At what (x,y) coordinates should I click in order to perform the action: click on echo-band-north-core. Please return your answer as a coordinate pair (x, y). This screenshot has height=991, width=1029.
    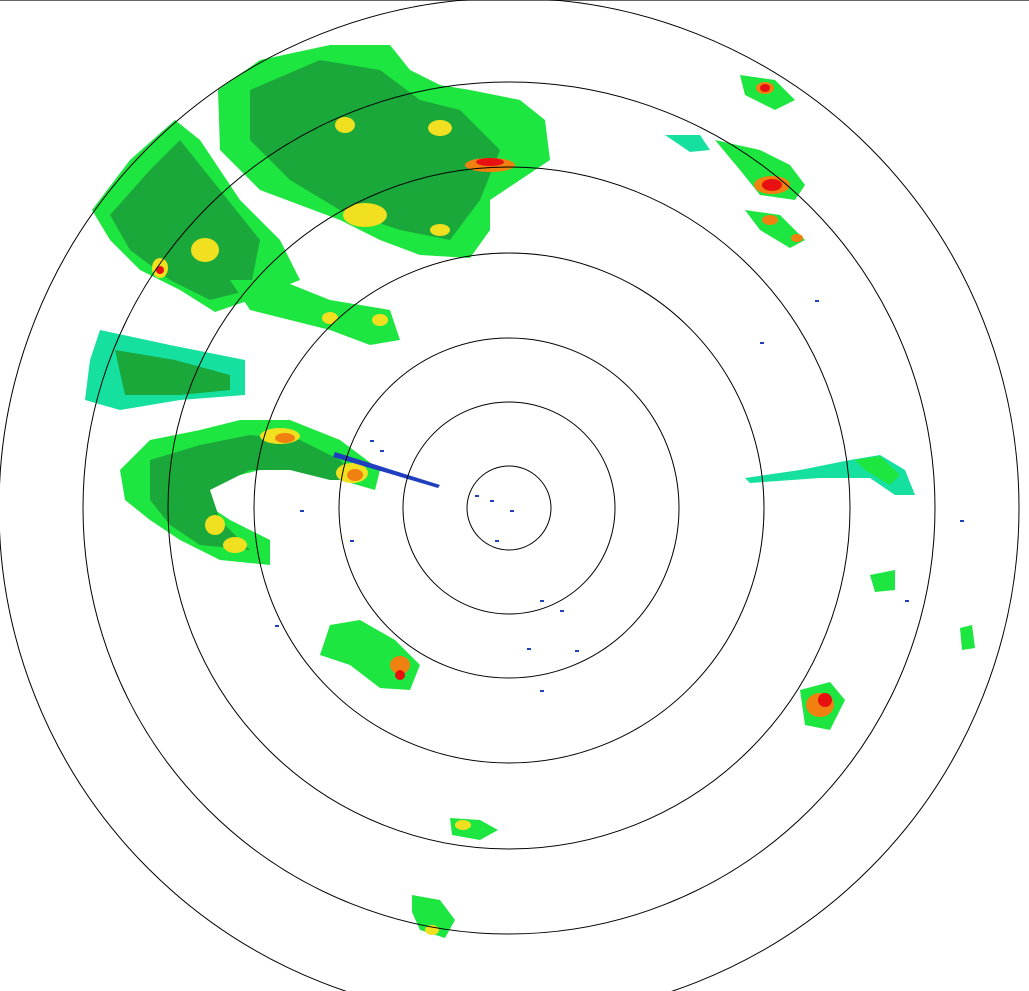
    Looking at the image, I should click on (375, 150).